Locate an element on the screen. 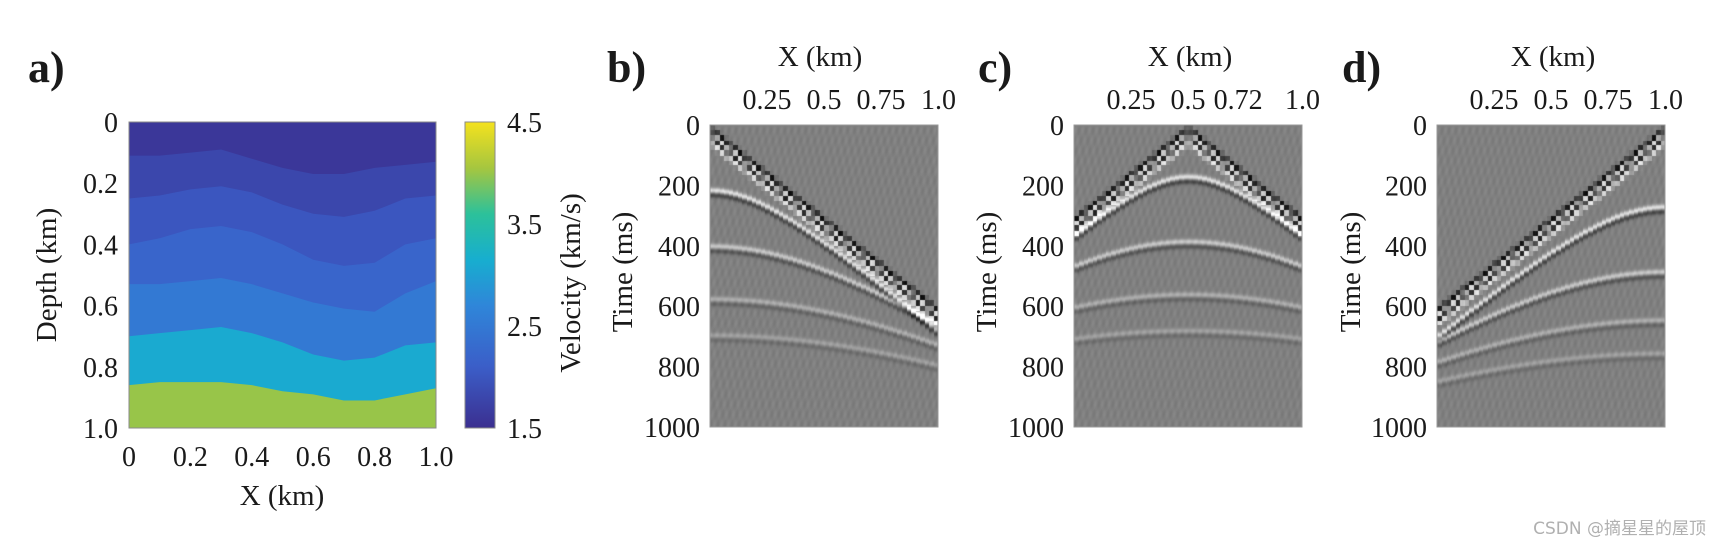 Image resolution: width=1716 pixels, height=547 pixels. shot-gather-d: 0.25 0.5 0.75 1.0 0 200 400 600 800 1000 is located at coordinates (1527, 264).